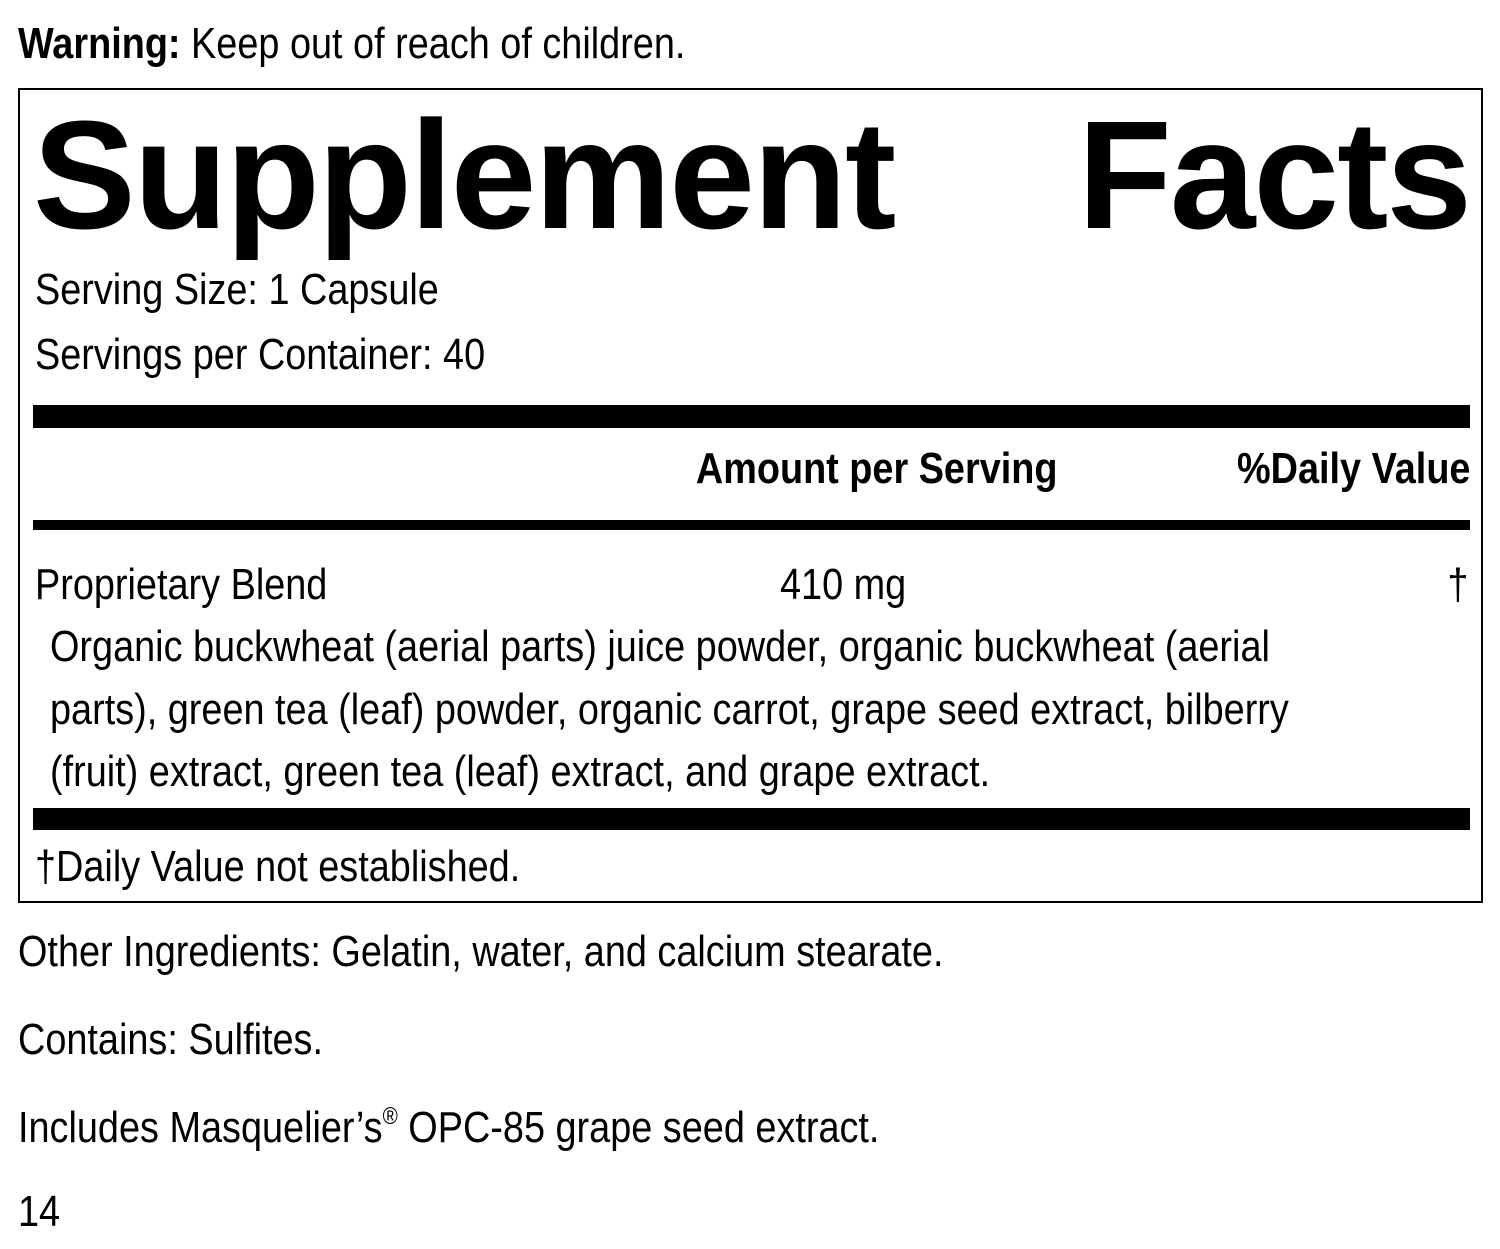  Describe the element at coordinates (99, 43) in the screenshot. I see `warning-label: Warning:` at that location.